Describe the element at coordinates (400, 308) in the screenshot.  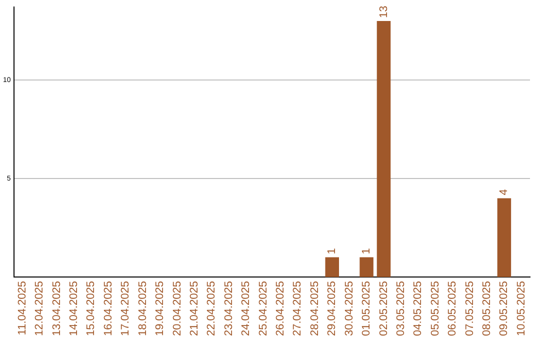
I see `x-tick-label: 03.05.2025` at that location.